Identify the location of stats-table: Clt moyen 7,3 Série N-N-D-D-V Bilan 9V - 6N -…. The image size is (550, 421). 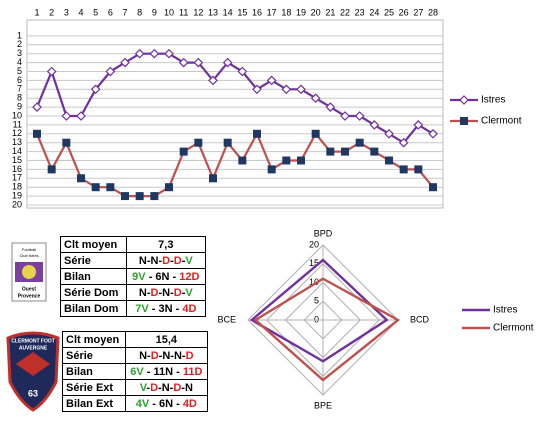
(133, 276).